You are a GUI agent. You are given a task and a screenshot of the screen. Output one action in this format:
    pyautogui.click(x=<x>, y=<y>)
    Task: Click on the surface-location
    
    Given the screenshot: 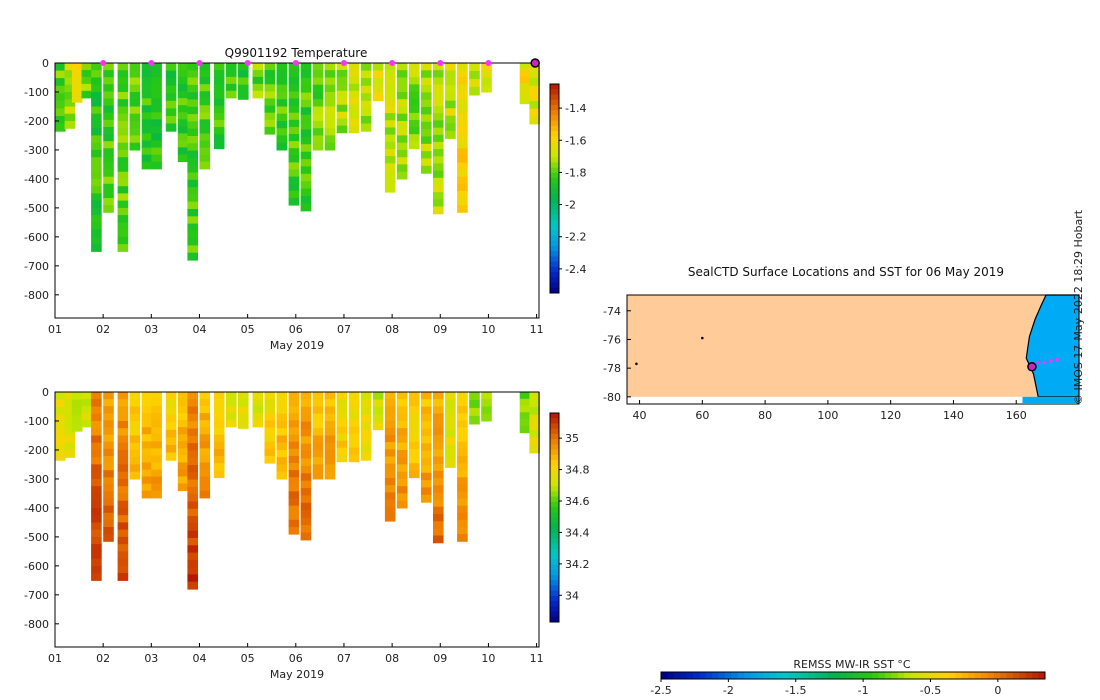 What is the action you would take?
    pyautogui.click(x=1044, y=362)
    